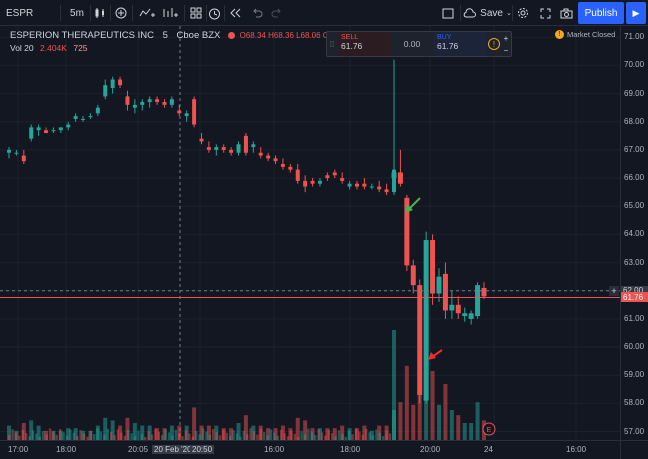  Describe the element at coordinates (545, 13) in the screenshot. I see `fullscreen-icon` at that location.